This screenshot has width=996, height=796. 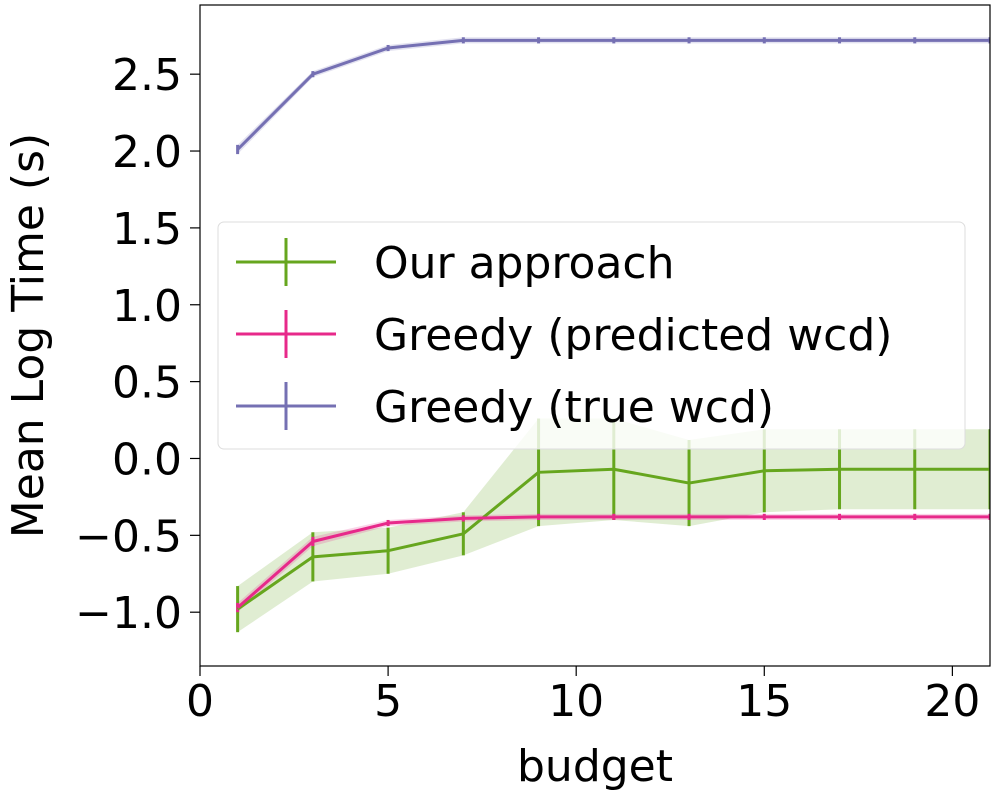 What do you see at coordinates (147, 229) in the screenshot?
I see `y-tick-label: 1.5` at bounding box center [147, 229].